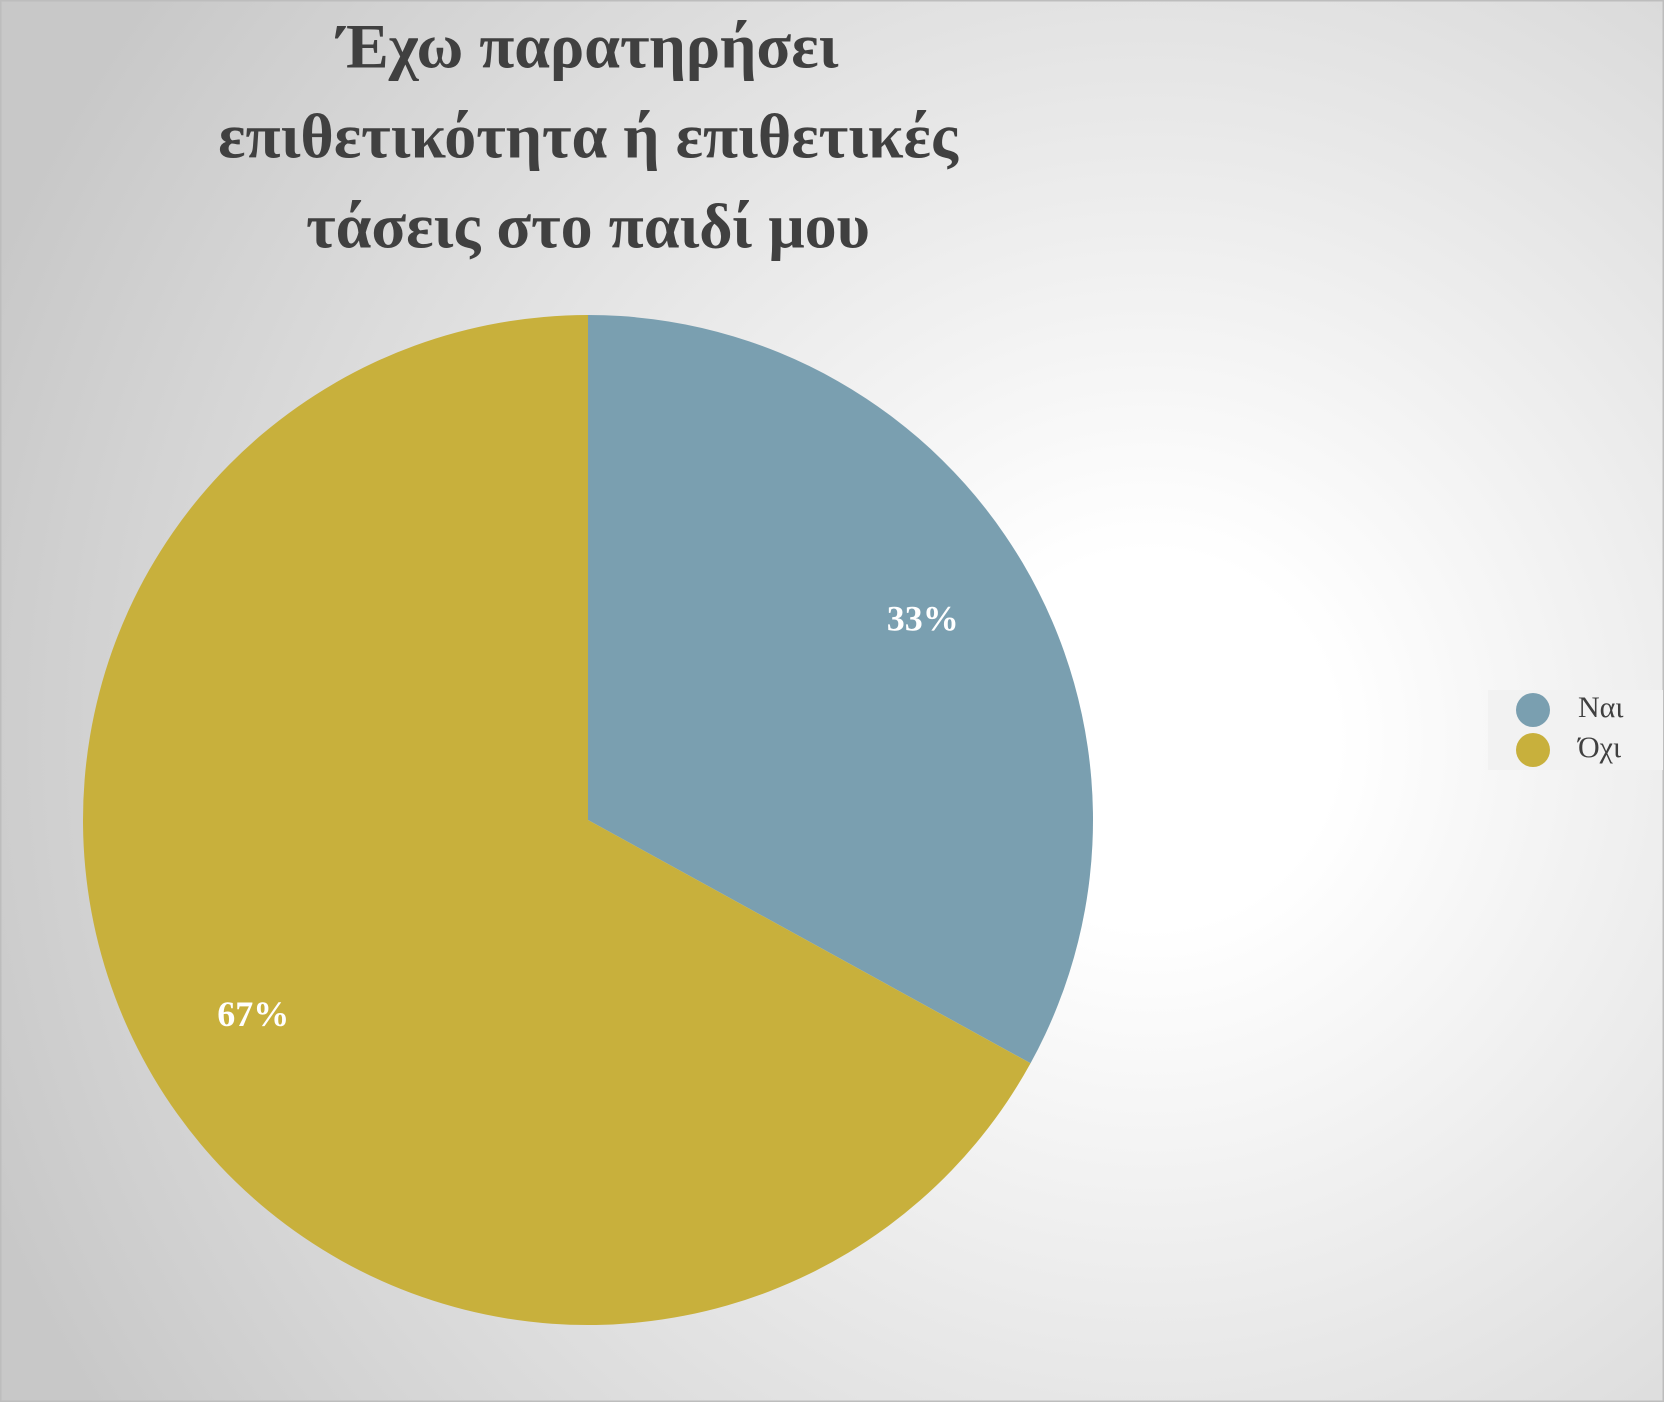 The image size is (1664, 1402). Describe the element at coordinates (1599, 747) in the screenshot. I see `legend-label: Όχι` at that location.